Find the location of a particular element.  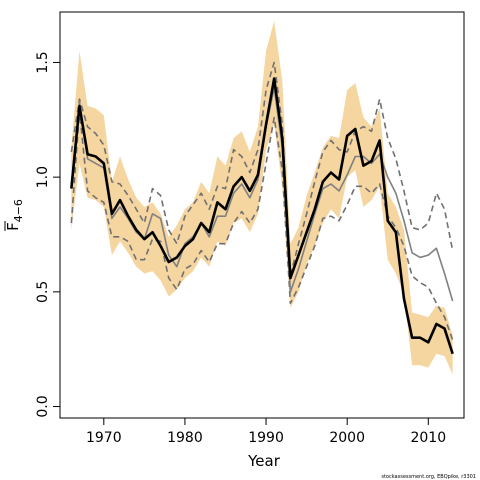

x-tick-label: 2010 is located at coordinates (428, 438).